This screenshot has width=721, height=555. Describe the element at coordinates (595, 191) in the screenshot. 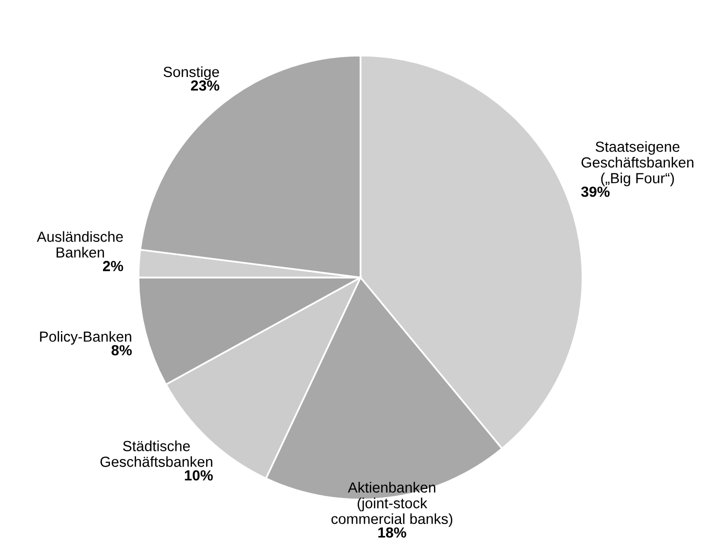

I see `data-label: 39%` at that location.